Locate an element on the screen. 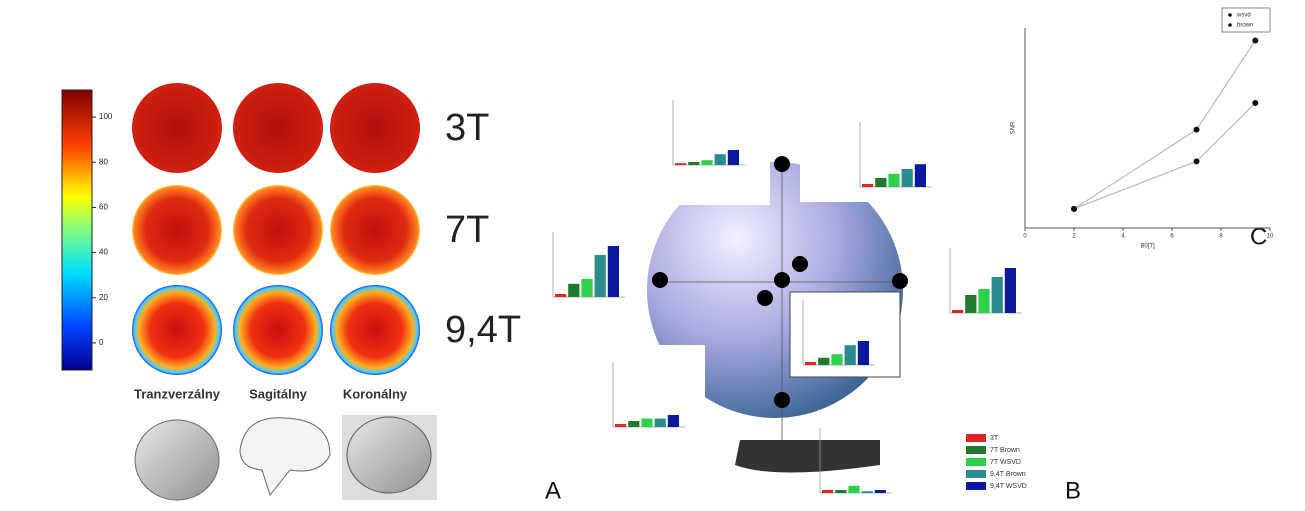 The height and width of the screenshot is (511, 1305). plot-legend-label: wsvd is located at coordinates (1243, 16).